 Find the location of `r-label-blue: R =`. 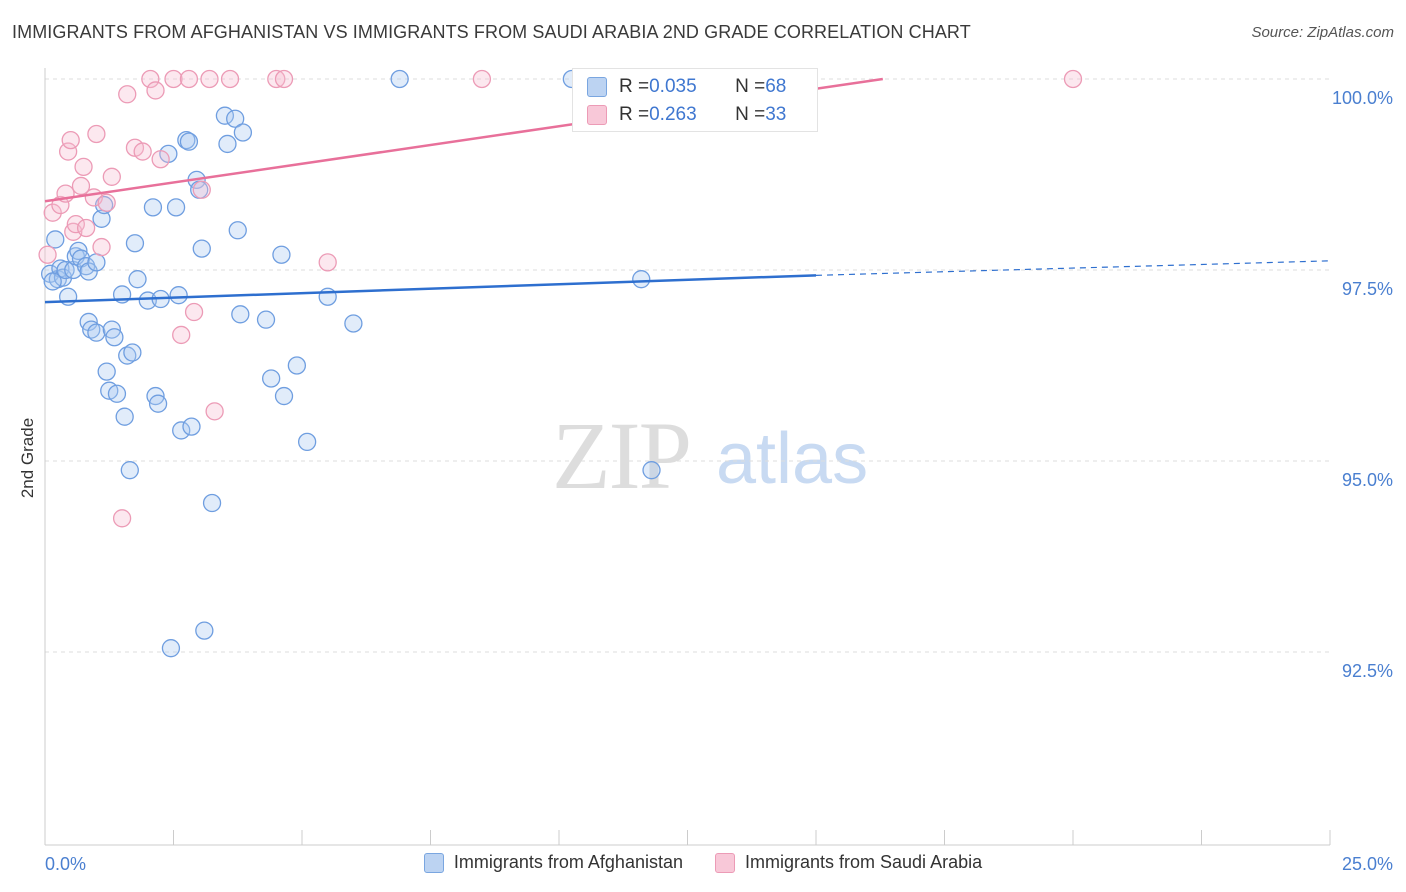

r-label-blue: R = is located at coordinates (634, 86).